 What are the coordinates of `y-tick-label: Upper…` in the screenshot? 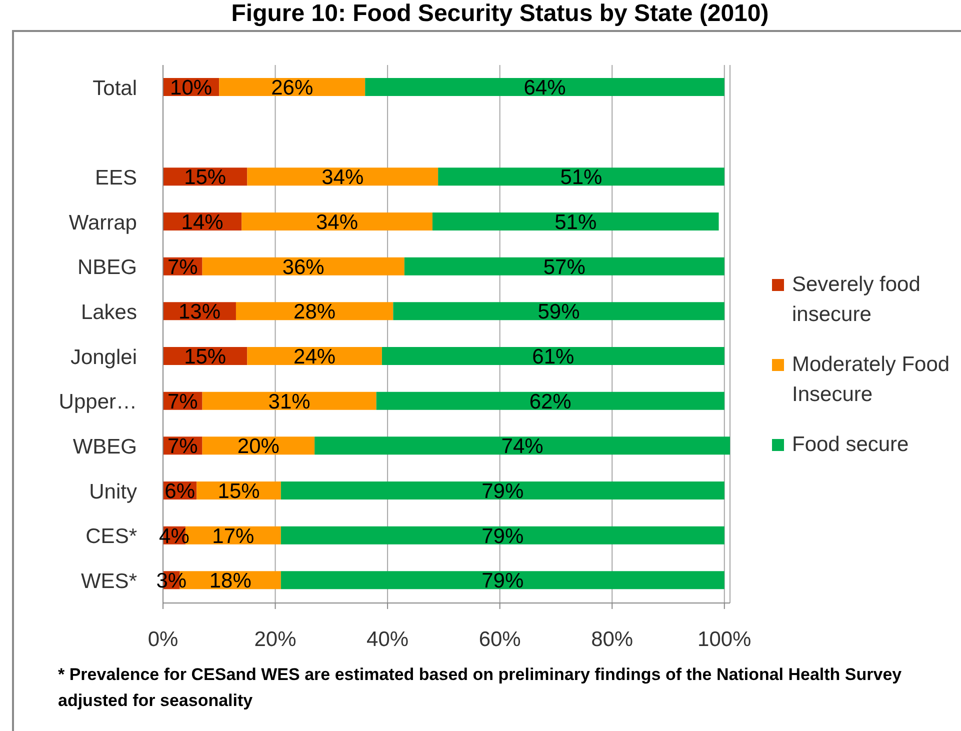 It's located at (97, 402).